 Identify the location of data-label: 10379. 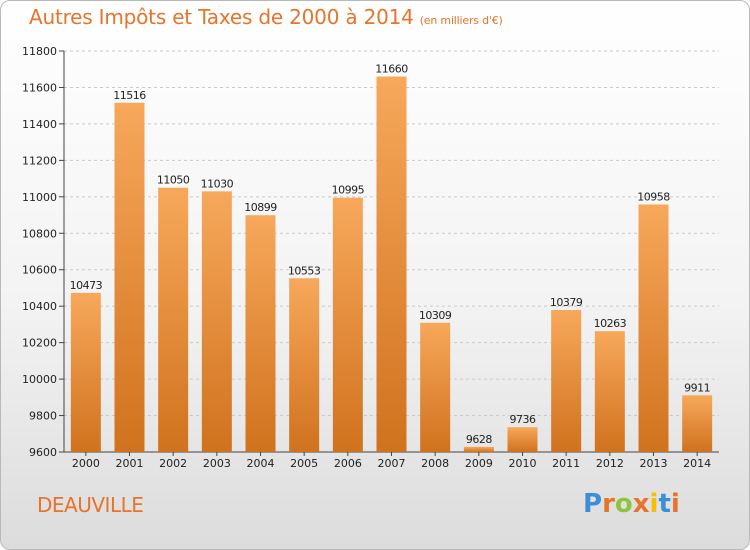
(566, 302).